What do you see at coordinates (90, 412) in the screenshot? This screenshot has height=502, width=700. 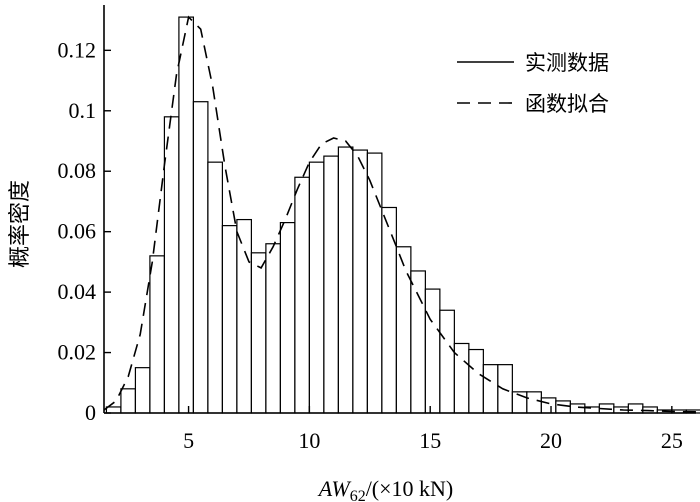 I see `y-tick-label: 0` at bounding box center [90, 412].